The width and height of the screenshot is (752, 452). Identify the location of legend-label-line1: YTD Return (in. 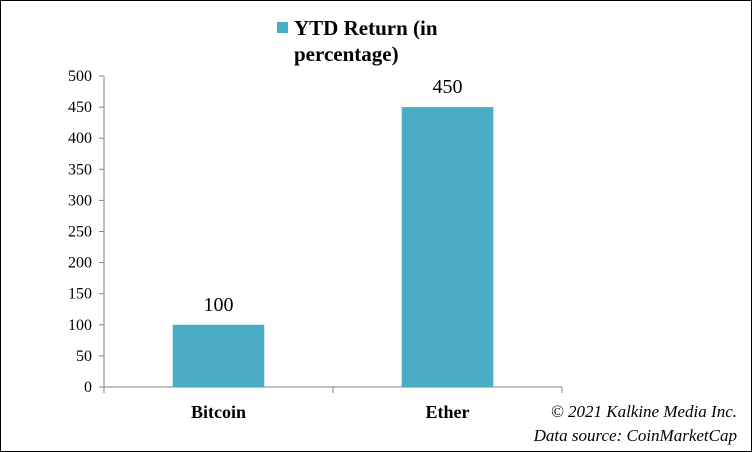
(366, 28).